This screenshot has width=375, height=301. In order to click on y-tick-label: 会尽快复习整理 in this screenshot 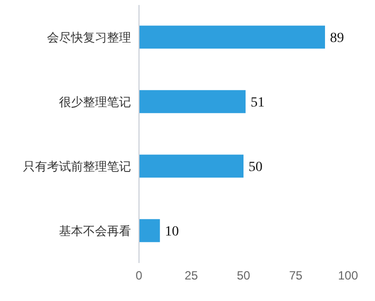, I will do `click(89, 37)`.